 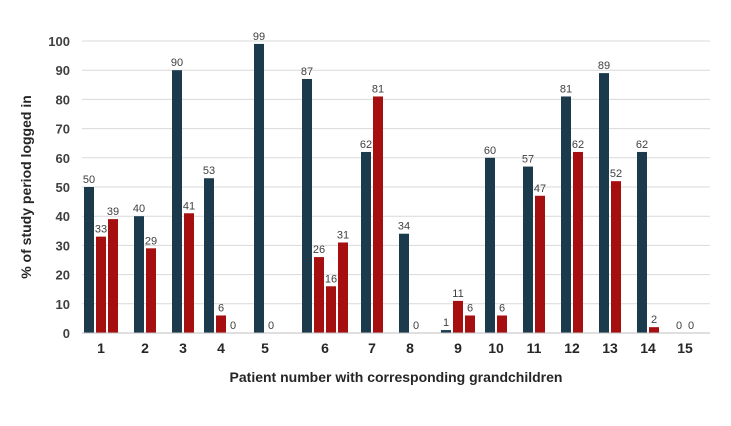 I want to click on data-label: 60, so click(x=490, y=151).